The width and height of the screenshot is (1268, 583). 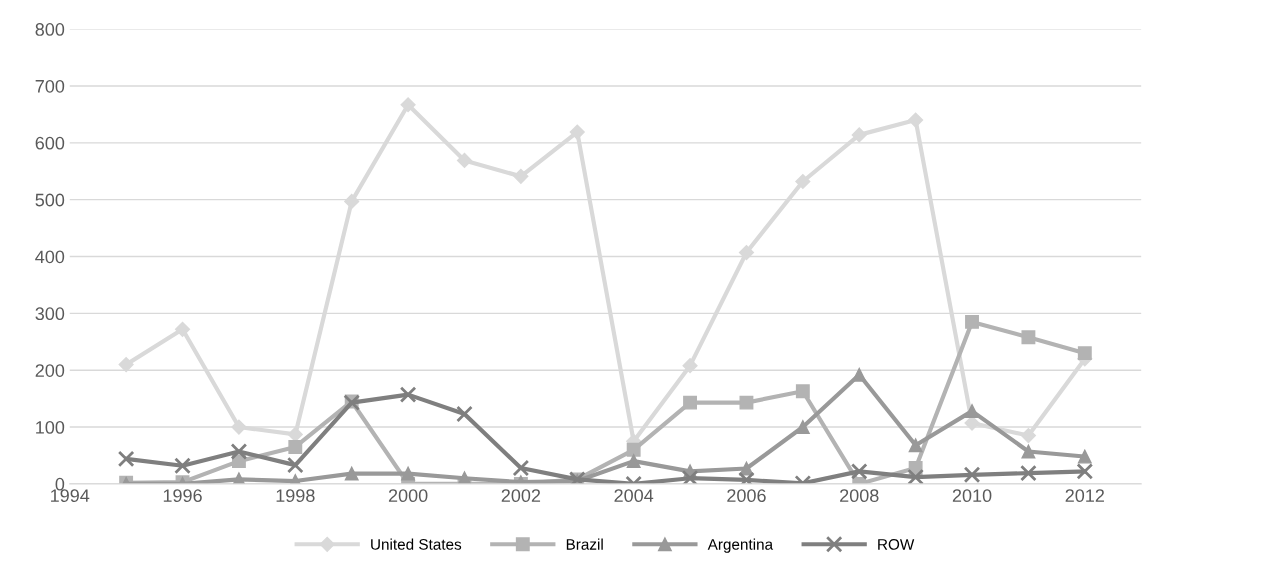 I want to click on y-tick-label: 300, so click(x=50, y=314).